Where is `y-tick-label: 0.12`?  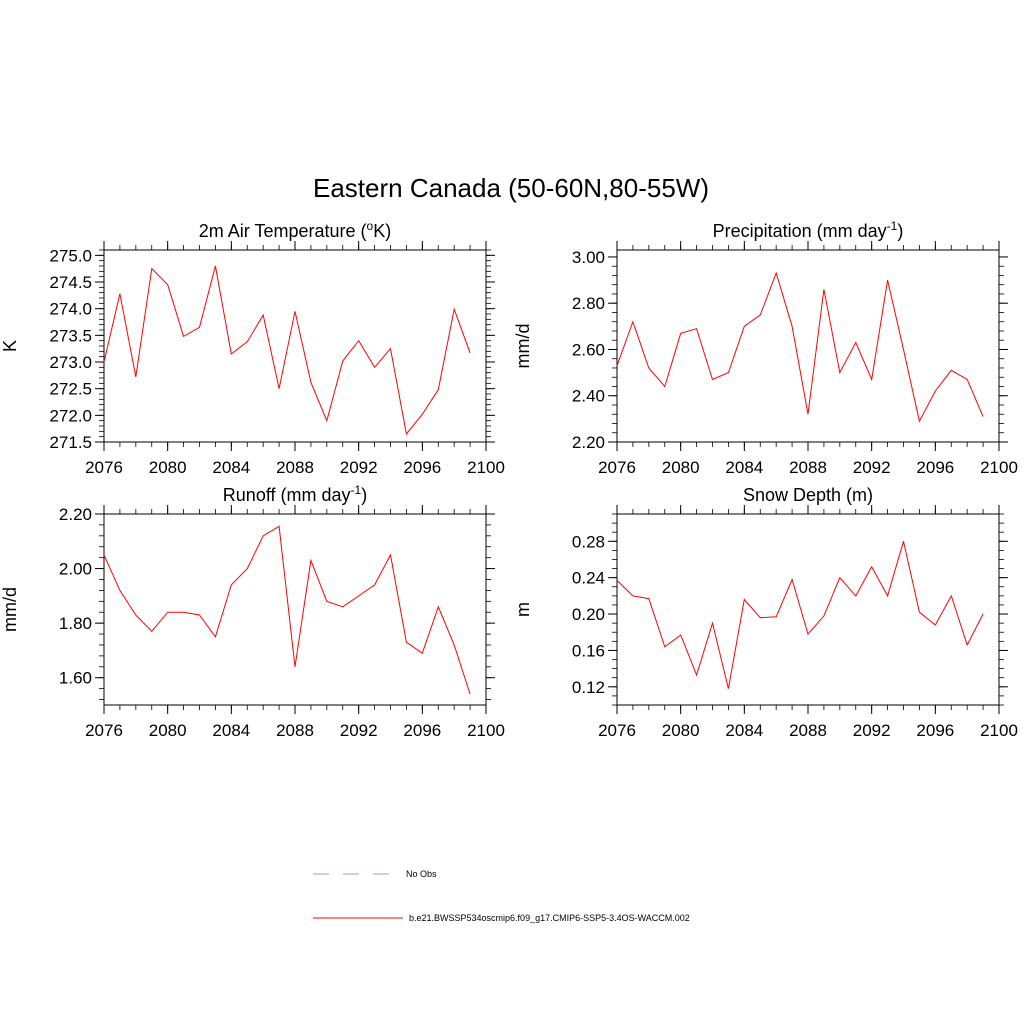 y-tick-label: 0.12 is located at coordinates (588, 687).